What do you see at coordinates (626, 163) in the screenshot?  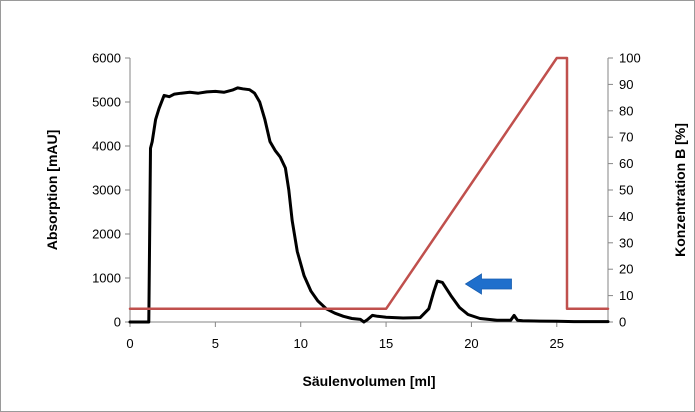 I see `y2-tick-label: 60` at bounding box center [626, 163].